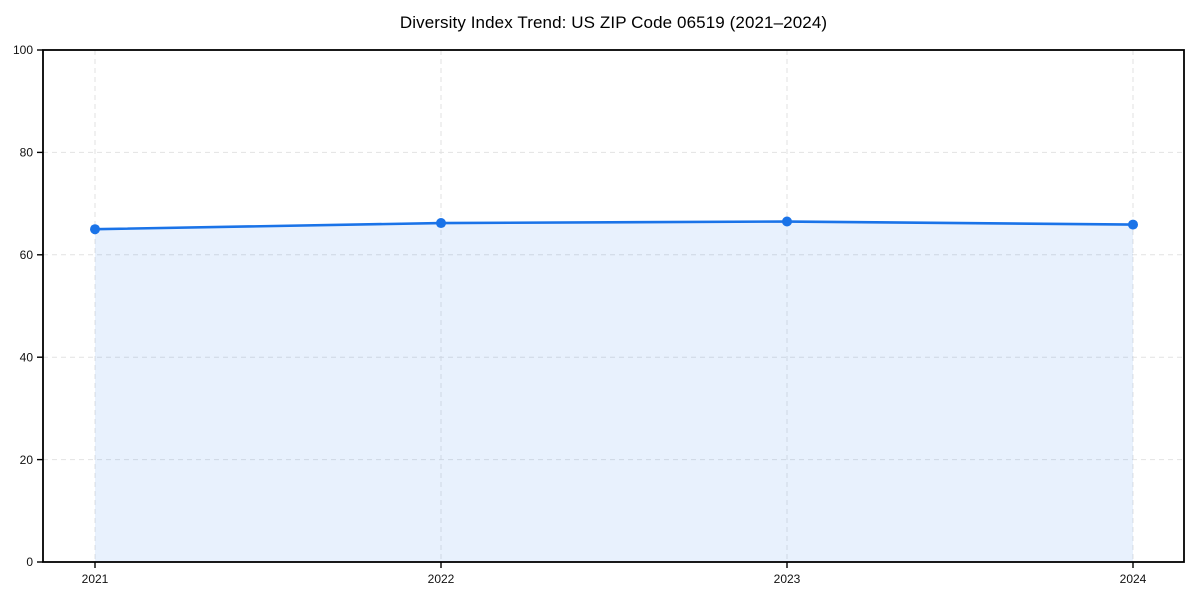 This screenshot has width=1200, height=600. Describe the element at coordinates (441, 579) in the screenshot. I see `x-axis-tick-label: 2022` at that location.